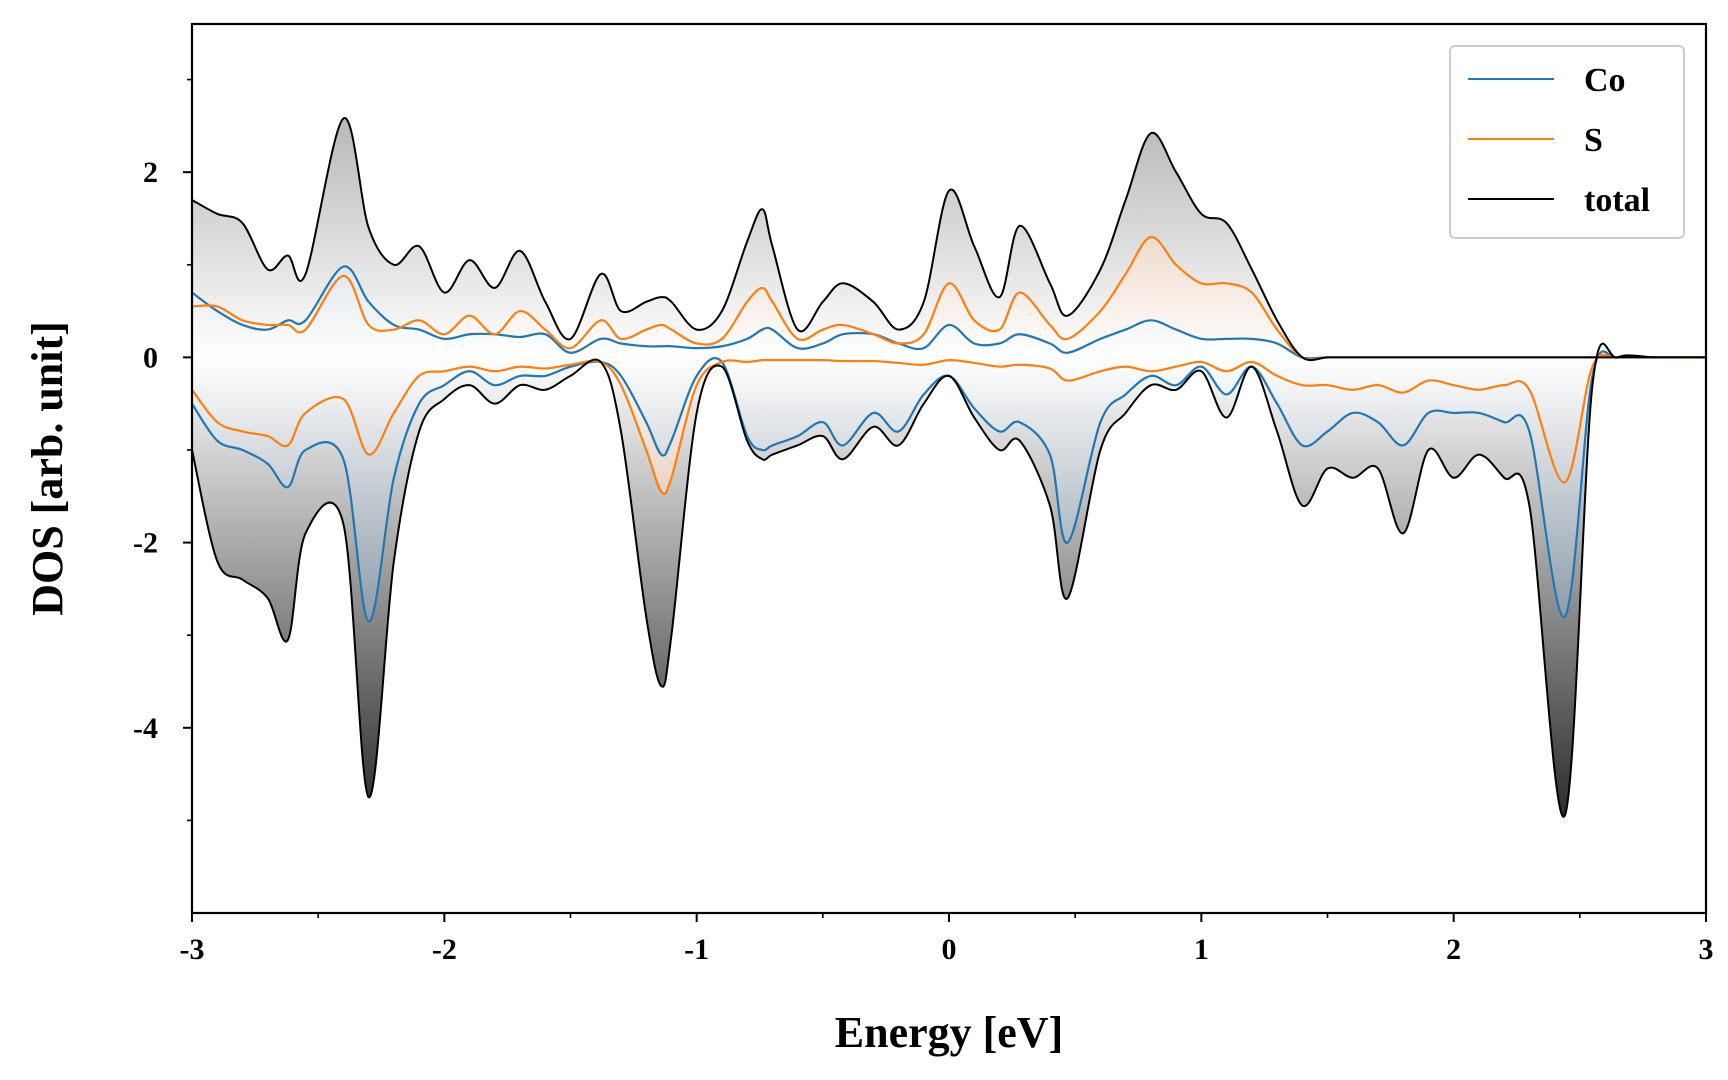  Describe the element at coordinates (47, 468) in the screenshot. I see `y-axis-title: DOS [arb. unit]` at that location.